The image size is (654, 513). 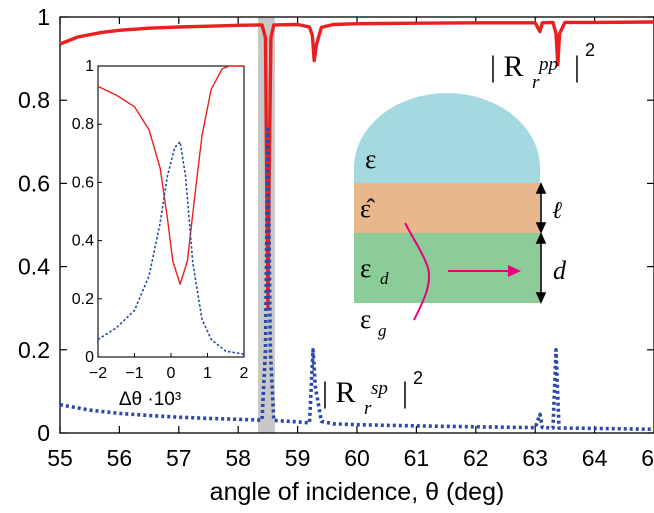 I want to click on label-epsilon: ε, so click(x=370, y=159).